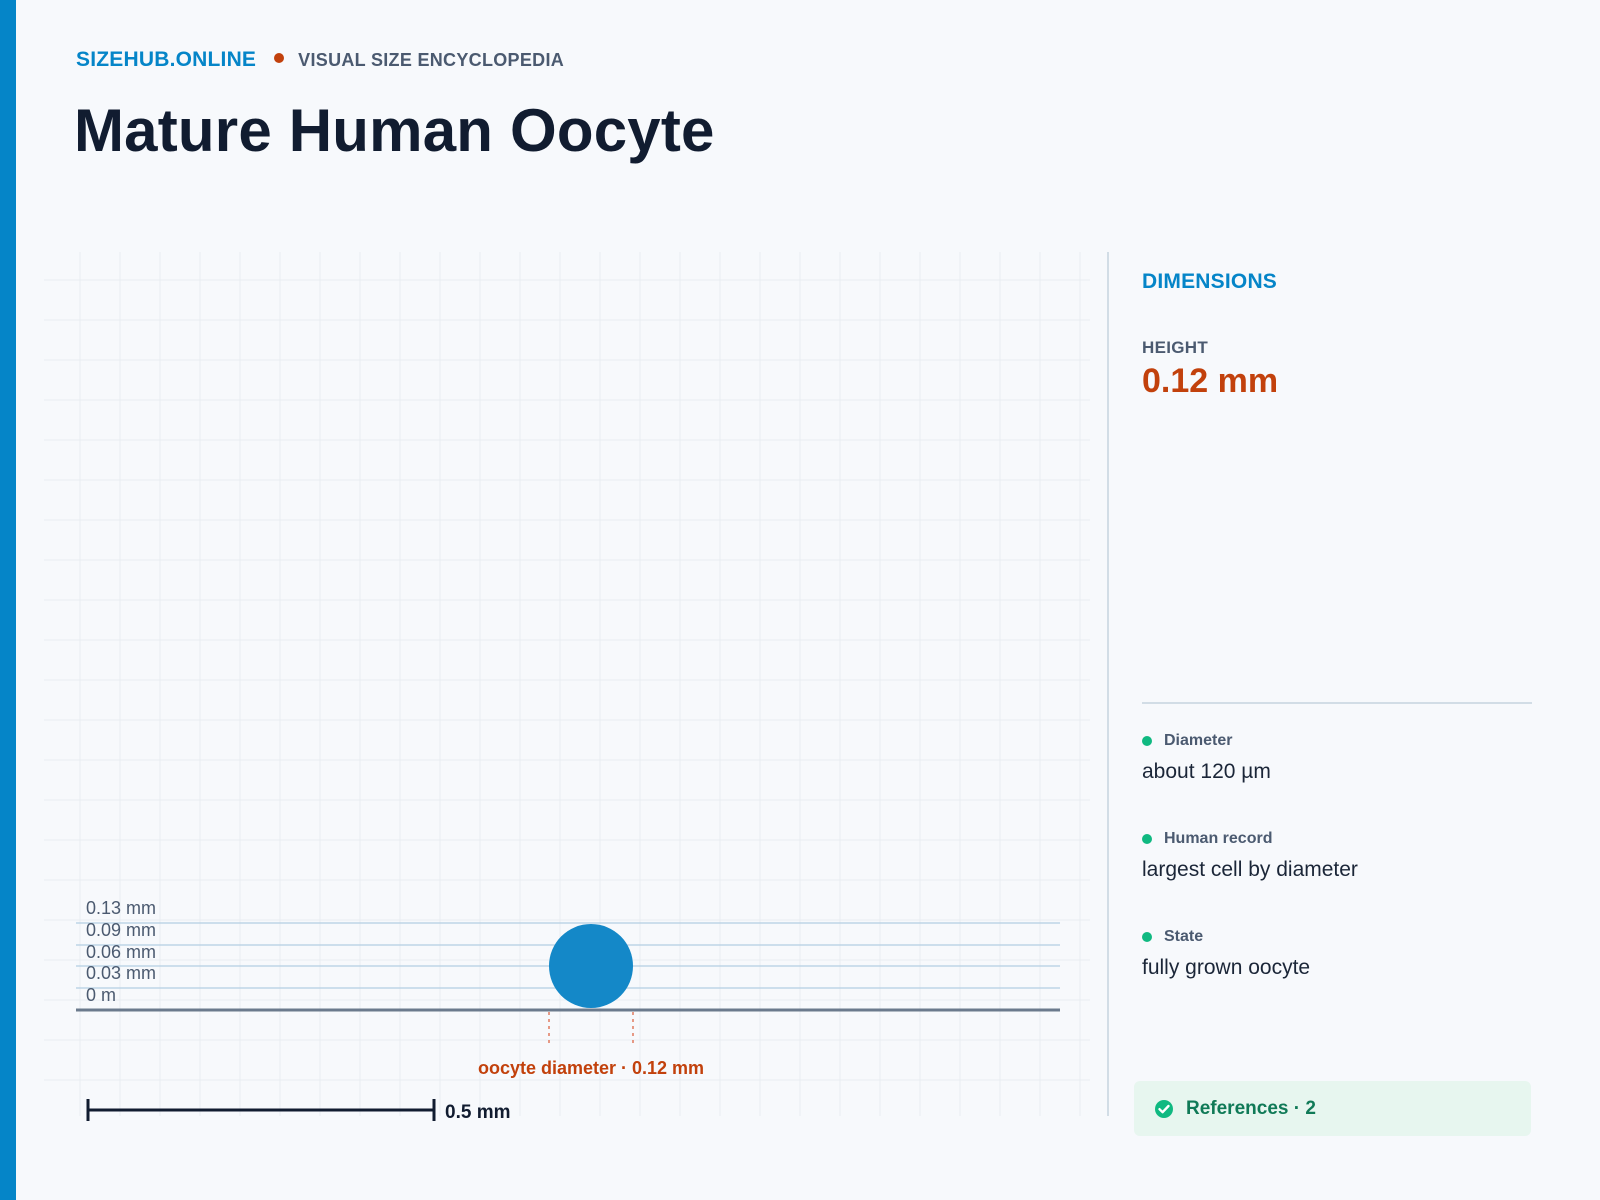 The width and height of the screenshot is (1600, 1200). What do you see at coordinates (101, 995) in the screenshot?
I see `y-tick-label: 0 m` at bounding box center [101, 995].